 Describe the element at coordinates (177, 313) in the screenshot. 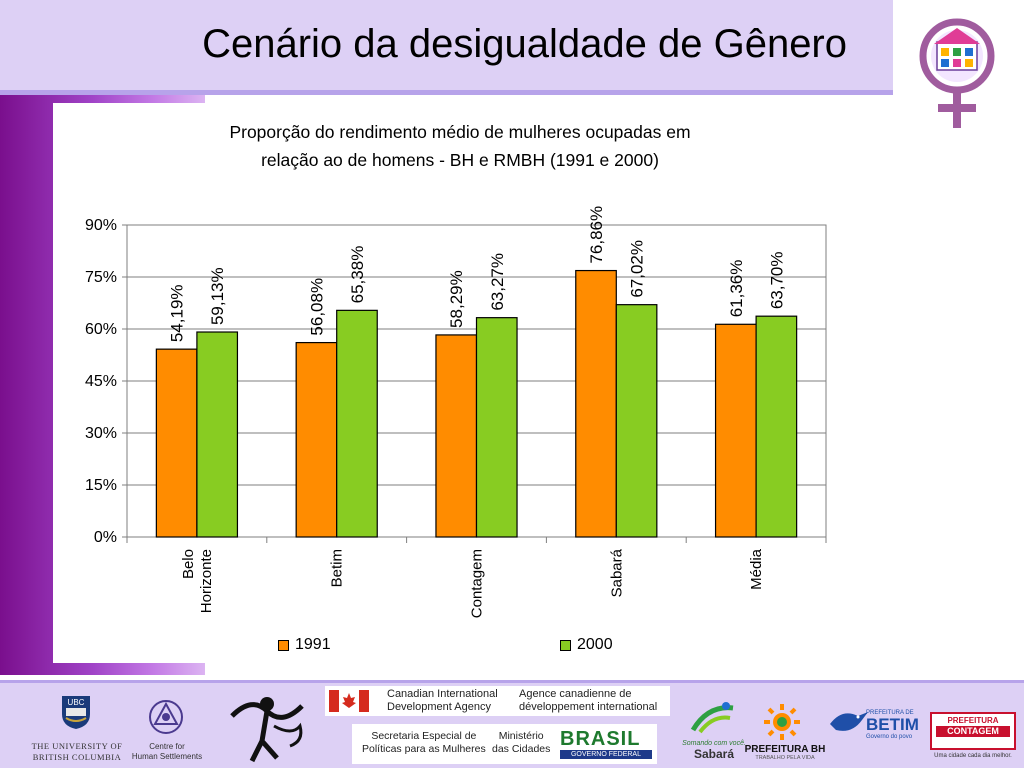

I see `data-label-1991: 54,19%` at that location.